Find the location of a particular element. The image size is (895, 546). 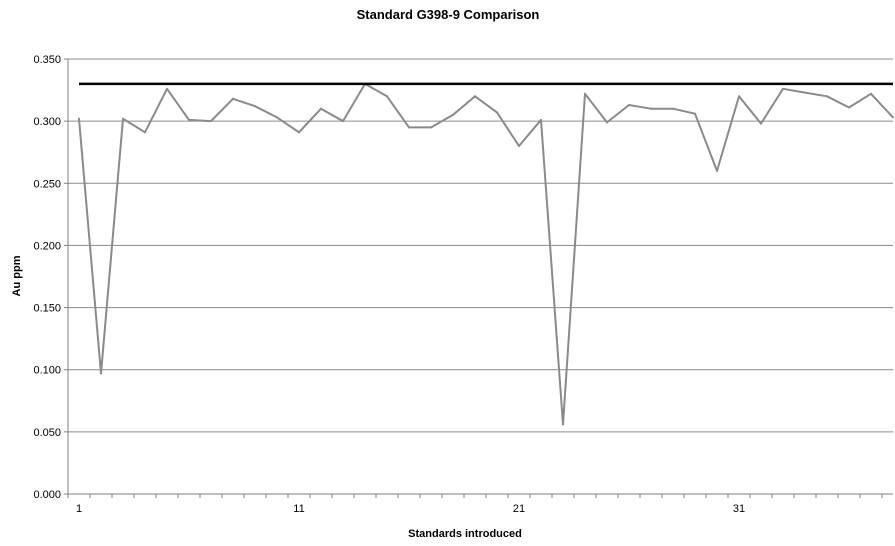

y-tick-label: 0.250 is located at coordinates (47, 184).